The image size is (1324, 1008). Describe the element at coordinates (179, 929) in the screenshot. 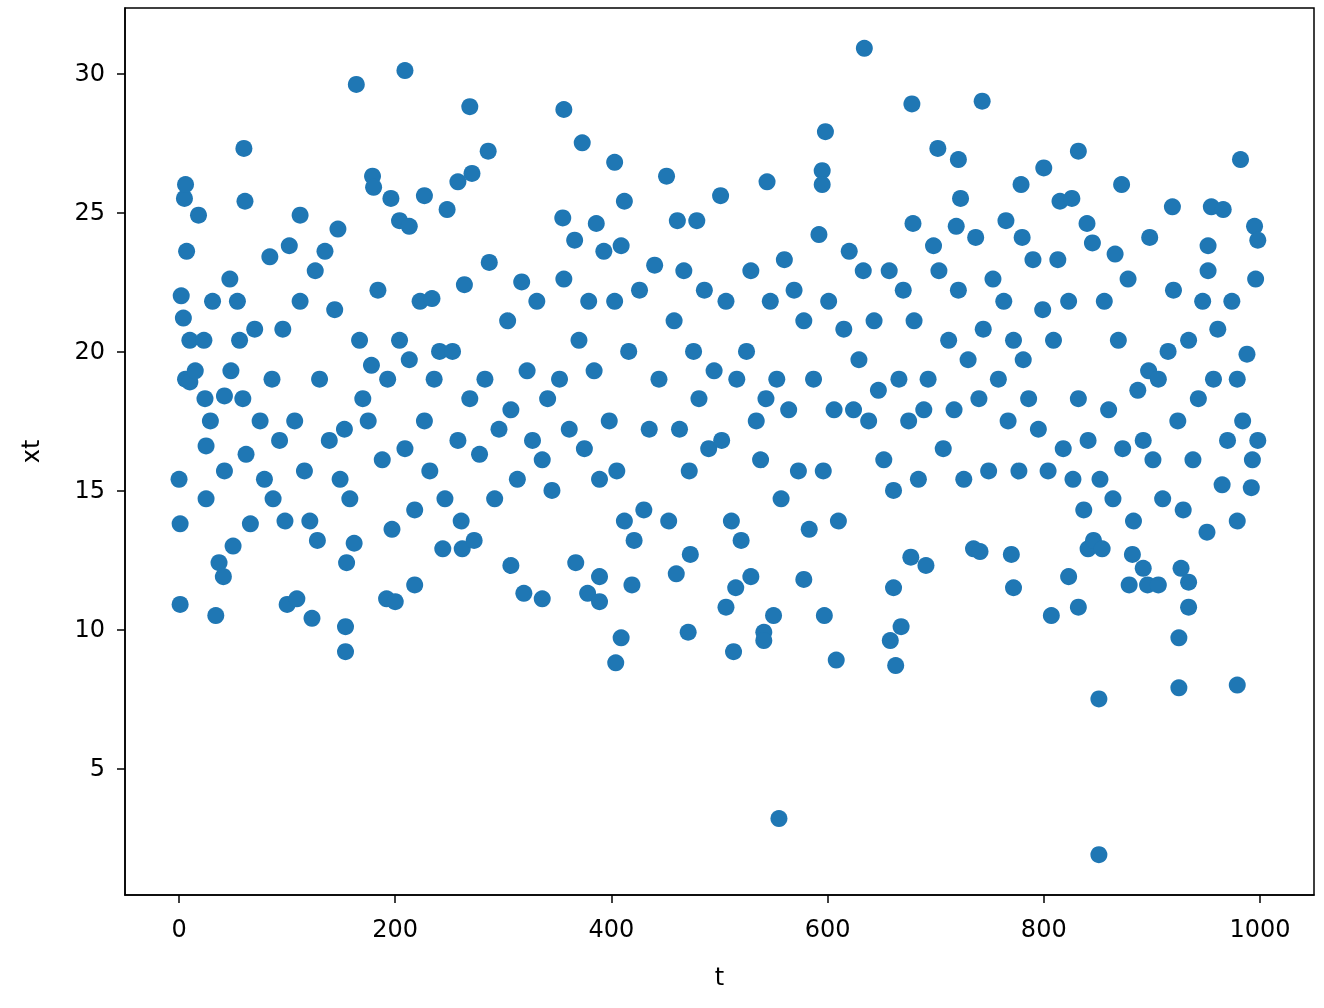

I see `x-tick-label: 0` at that location.